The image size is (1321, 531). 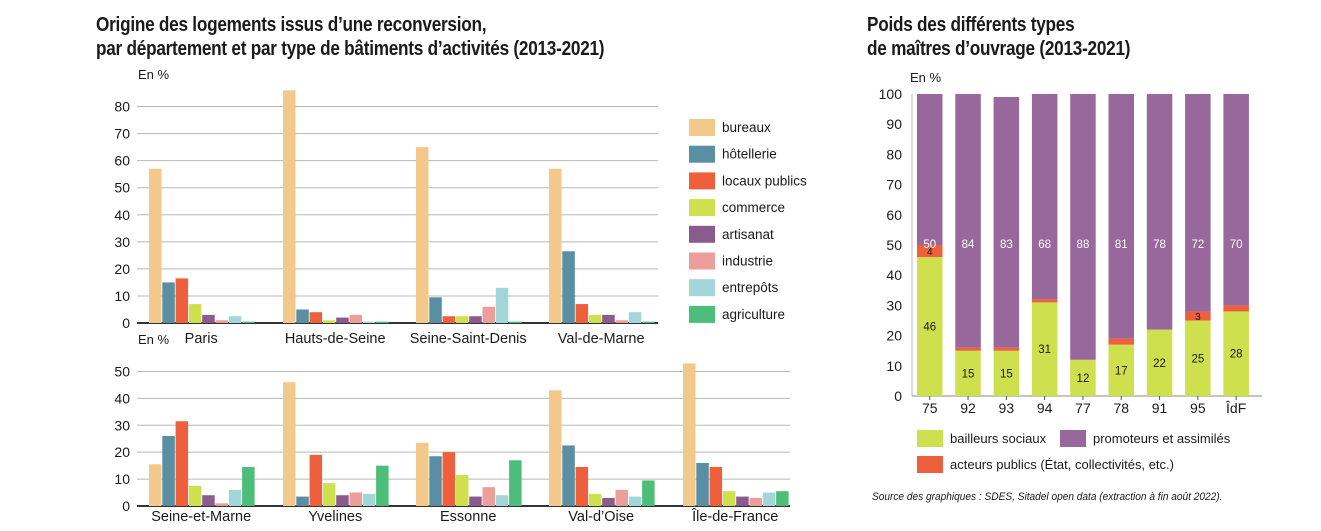 I want to click on value-label-92-promoteurs-et-assimiles: 84, so click(x=968, y=245).